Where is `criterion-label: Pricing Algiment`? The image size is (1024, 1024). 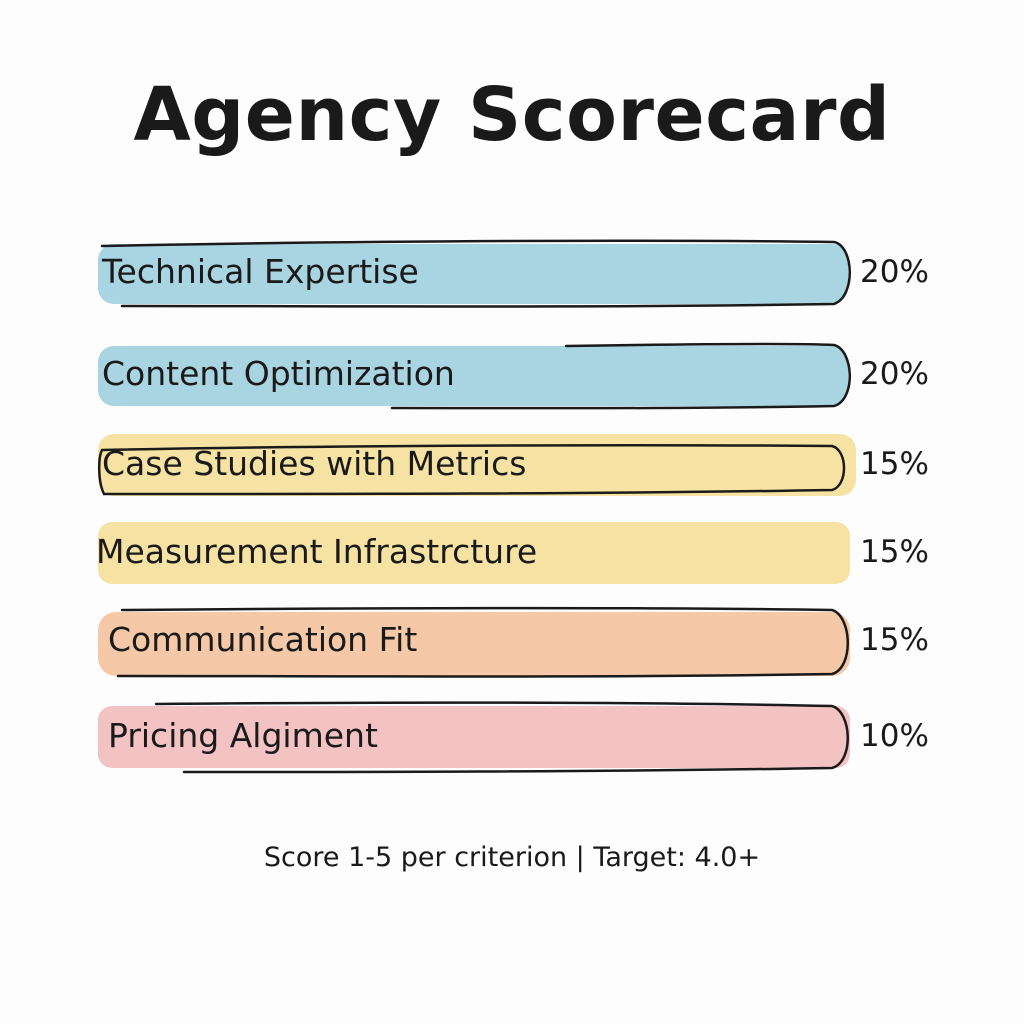 criterion-label: Pricing Algiment is located at coordinates (243, 735).